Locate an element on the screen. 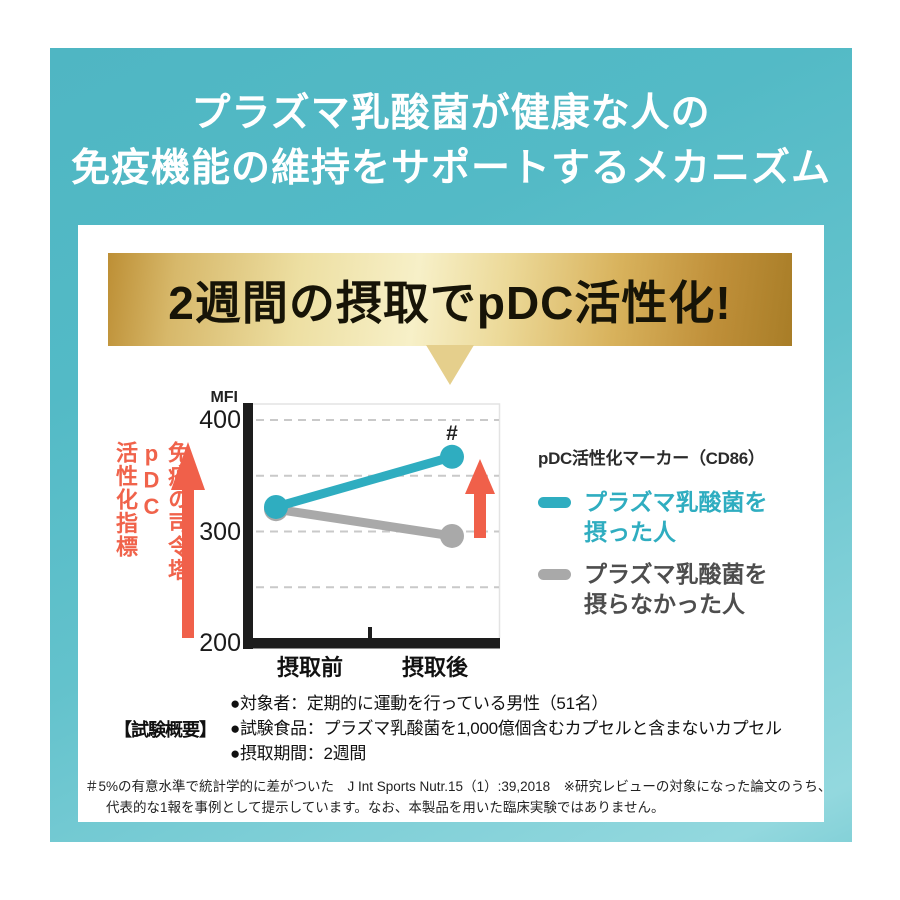 The height and width of the screenshot is (900, 900). line-chart is located at coordinates (372, 526).